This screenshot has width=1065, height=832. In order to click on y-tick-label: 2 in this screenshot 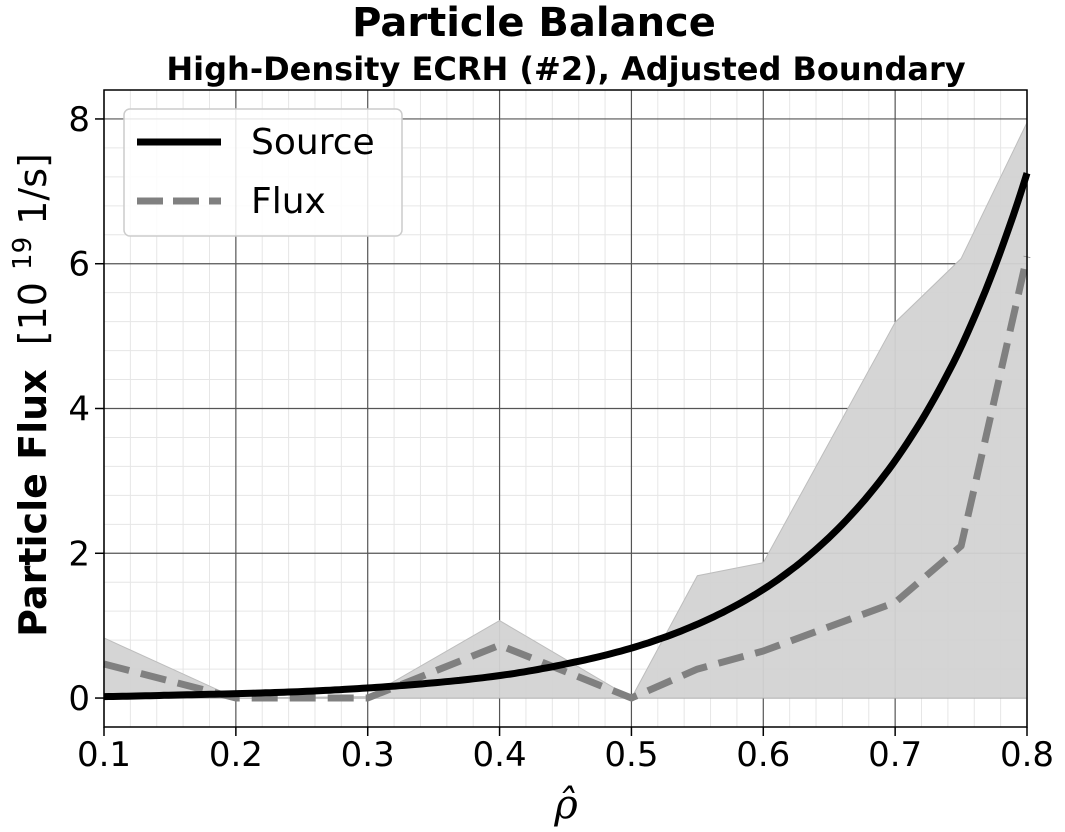, I will do `click(79, 554)`.